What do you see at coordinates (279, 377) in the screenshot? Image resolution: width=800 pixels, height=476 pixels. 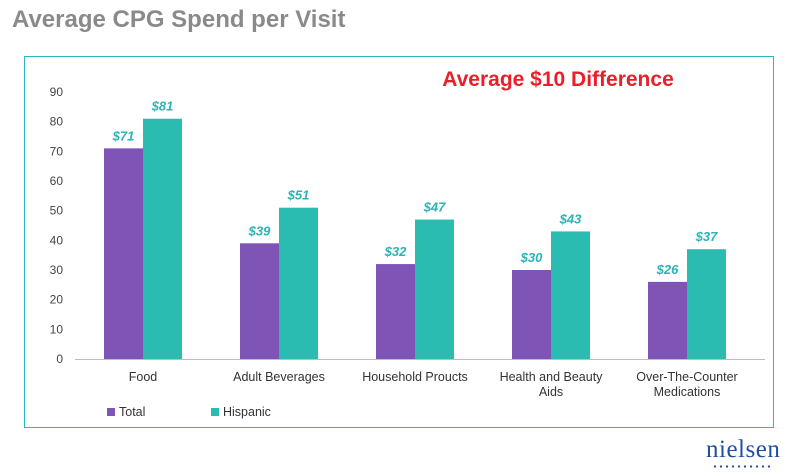 I see `category-label: Adult Beverages` at bounding box center [279, 377].